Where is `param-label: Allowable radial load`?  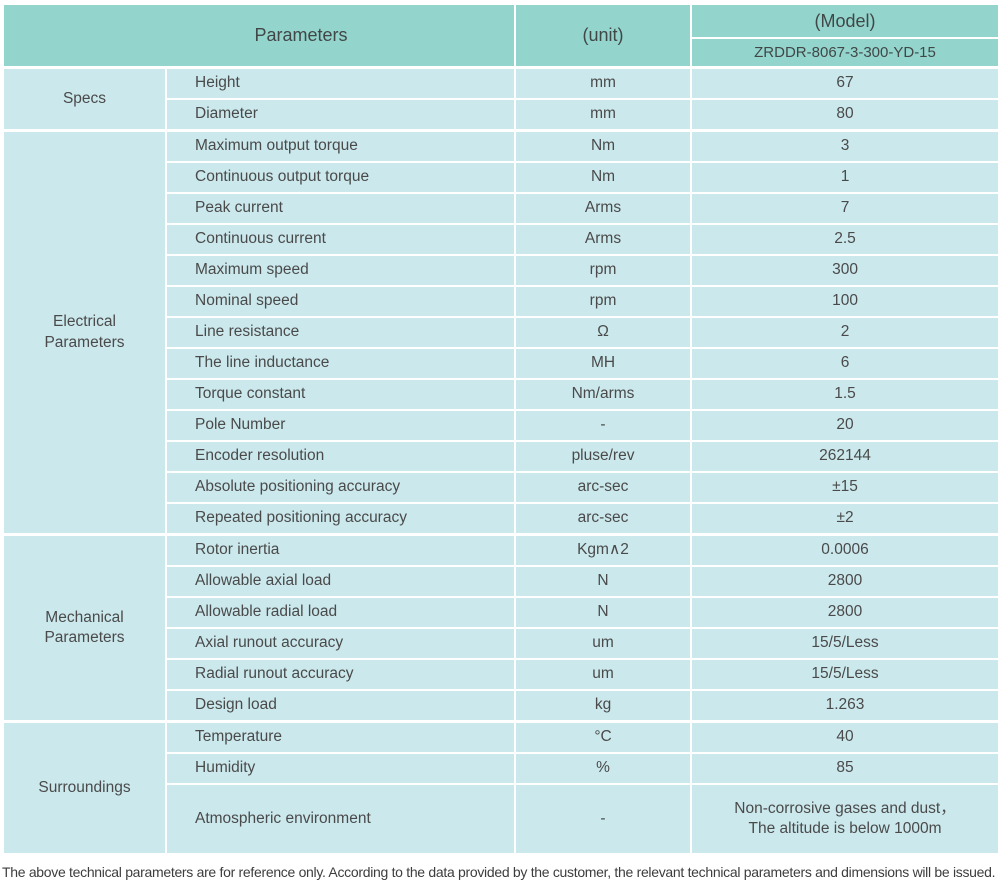
param-label: Allowable radial load is located at coordinates (340, 612).